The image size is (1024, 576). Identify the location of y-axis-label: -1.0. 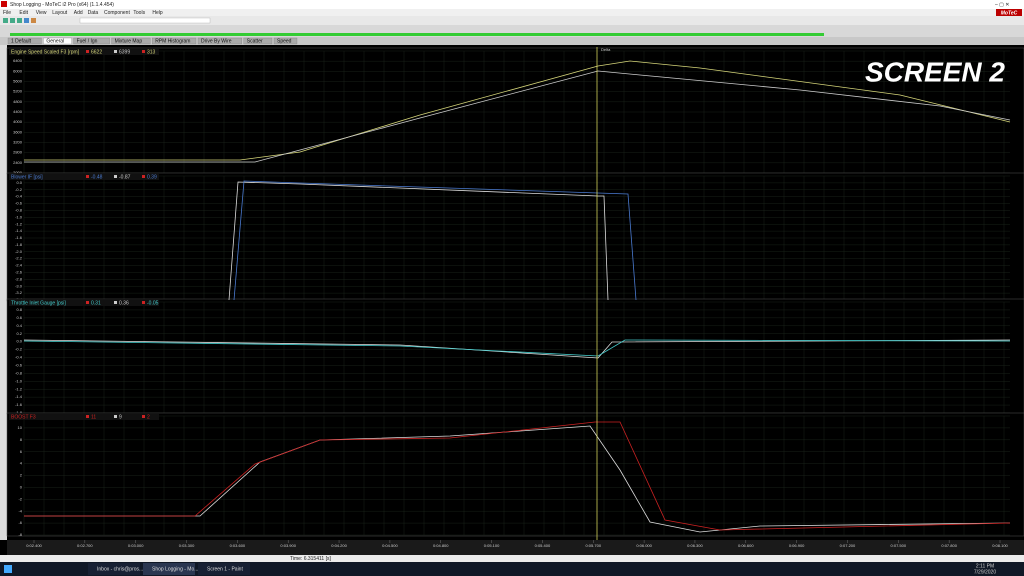
(19, 216).